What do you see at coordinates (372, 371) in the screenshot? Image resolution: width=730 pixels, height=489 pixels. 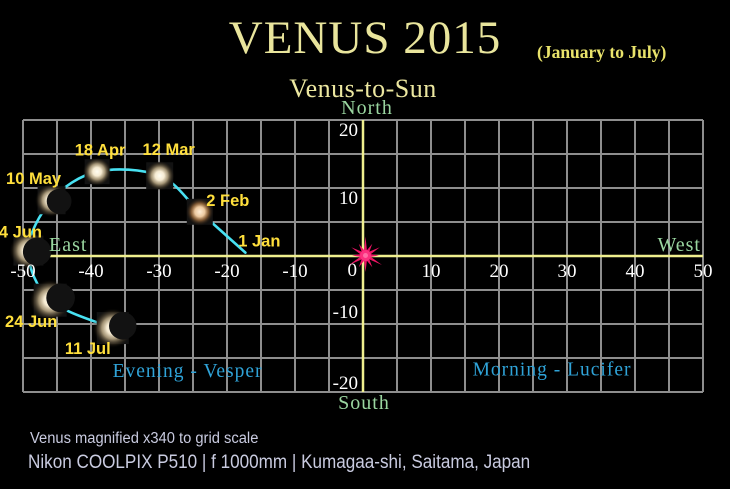 I see `region-labels: Evening - Vesper Morning - Lucifer` at bounding box center [372, 371].